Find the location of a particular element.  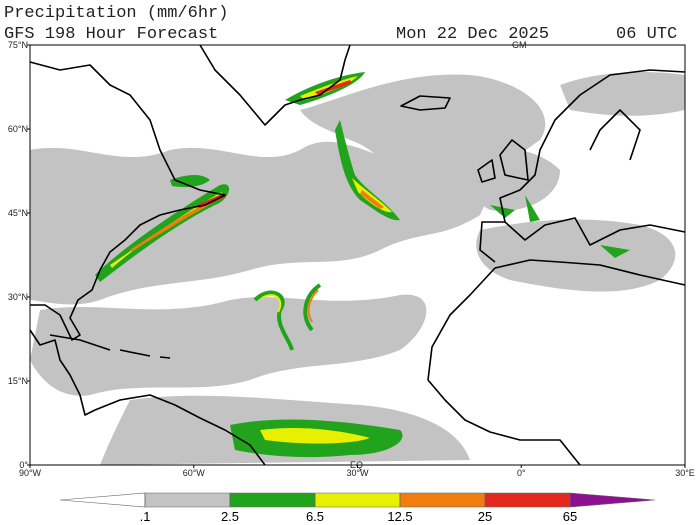

lon-tick-label: 30°E is located at coordinates (685, 473).